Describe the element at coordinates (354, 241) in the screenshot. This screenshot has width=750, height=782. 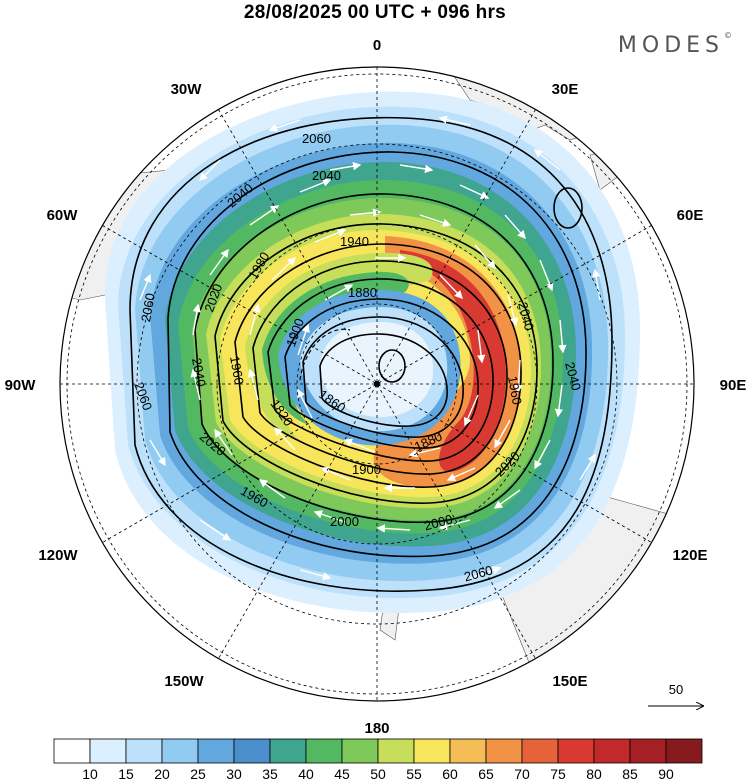
I see `contour-label: 1940` at that location.